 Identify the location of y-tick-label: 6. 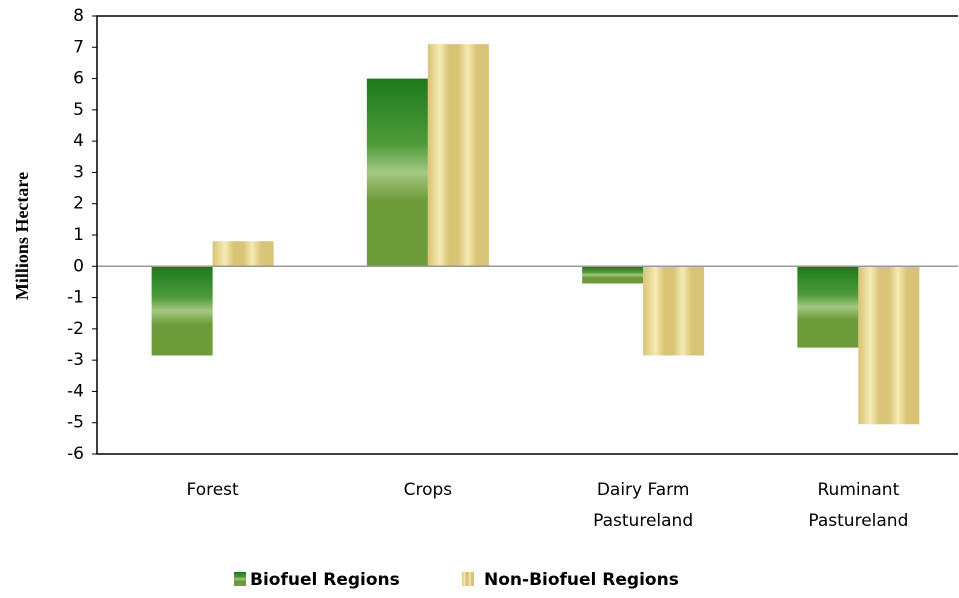
(78, 79).